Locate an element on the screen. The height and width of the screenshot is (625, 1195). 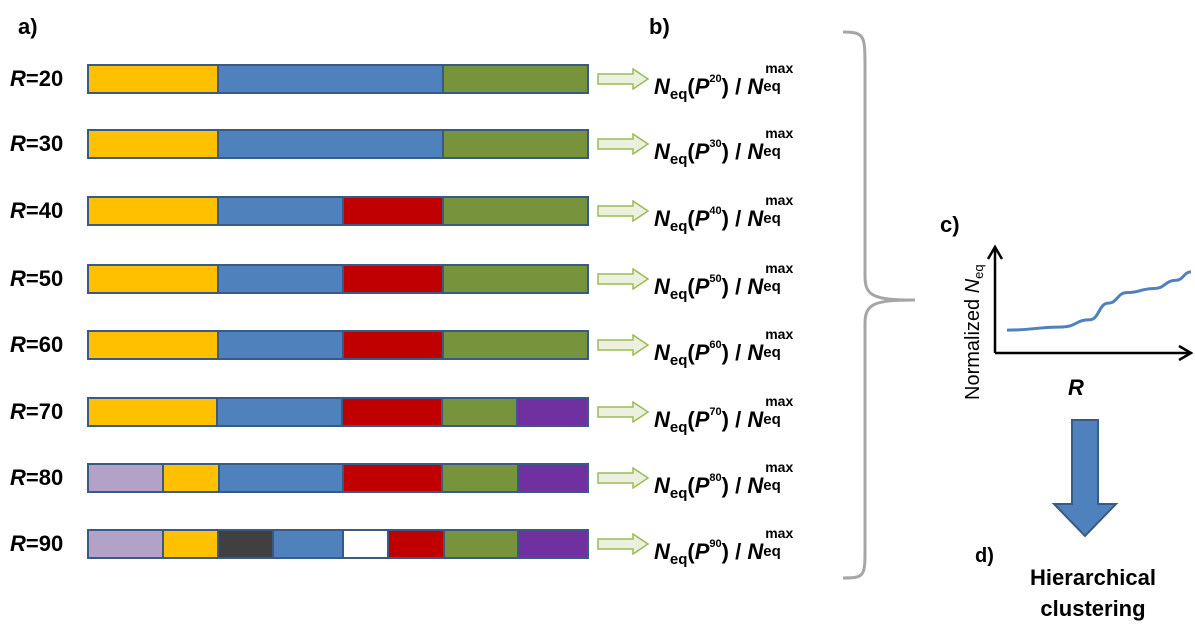
hierarchical-clustering-label: Hierarchical clustering is located at coordinates (1093, 593).